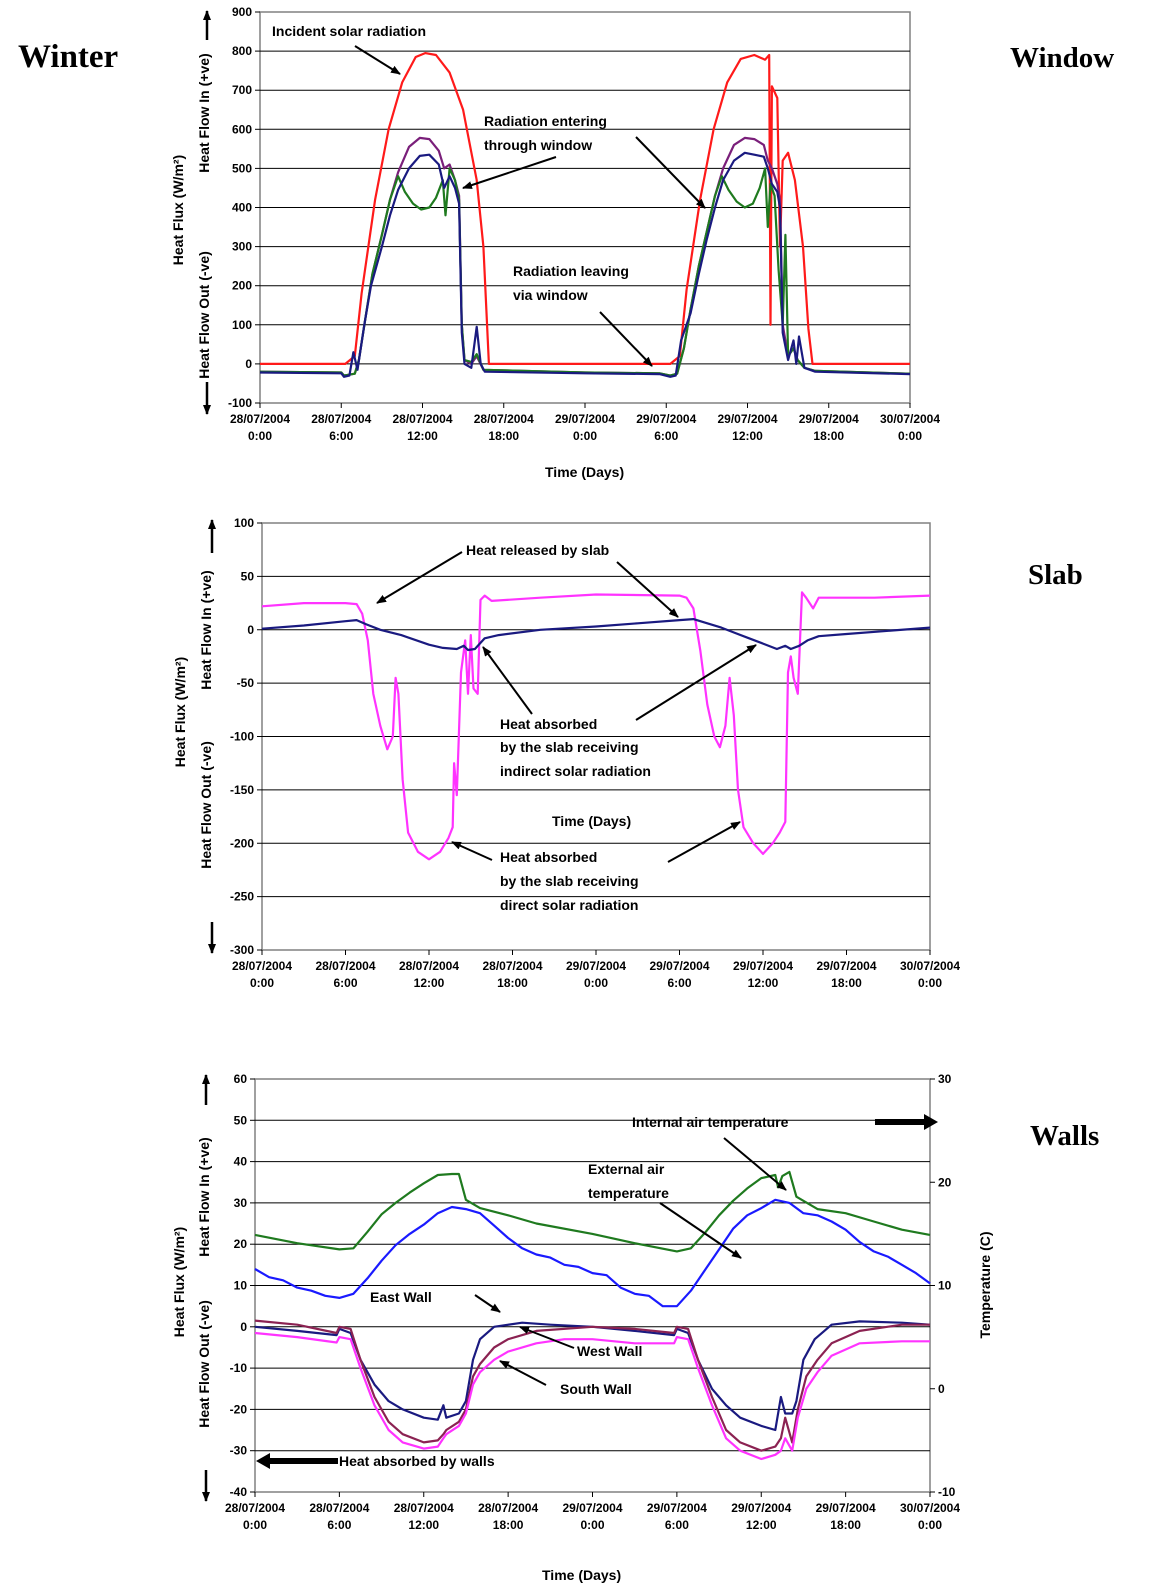 The width and height of the screenshot is (1156, 1589). I want to click on series-line-maroon, so click(592, 1385).